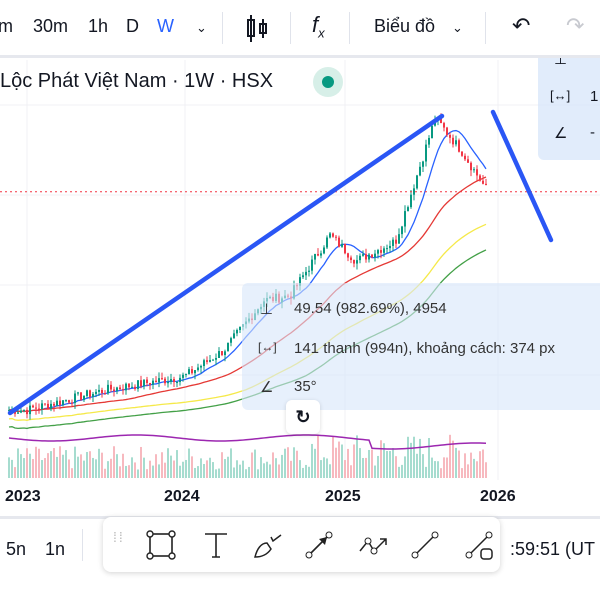 This screenshot has height=600, width=600. Describe the element at coordinates (594, 96) in the screenshot. I see `bars-value: 1` at that location.